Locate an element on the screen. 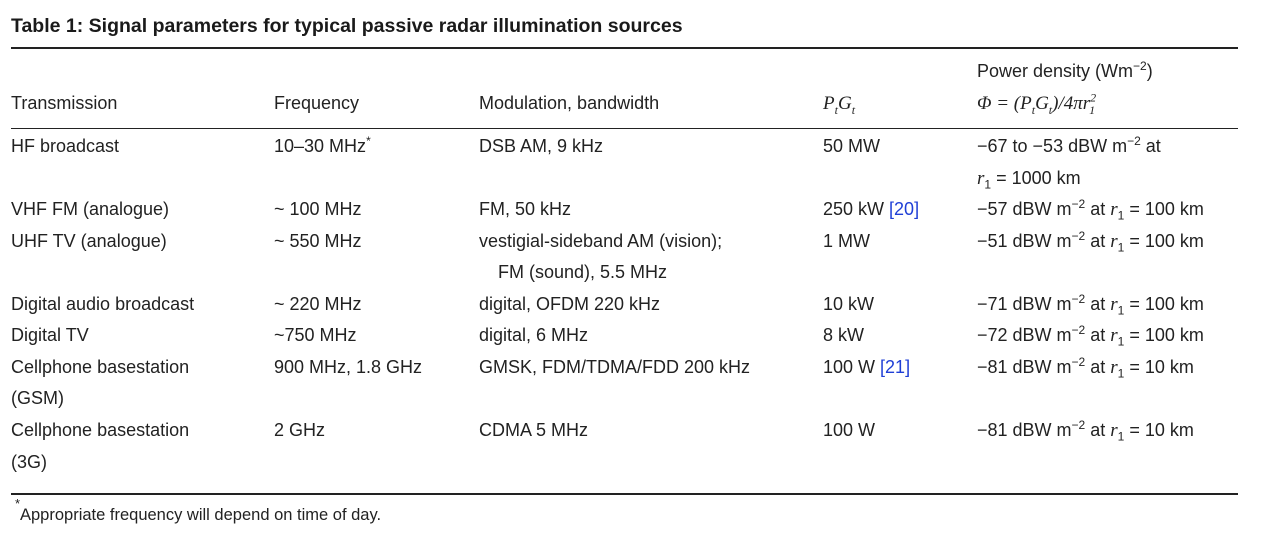  row-3-frequency: ~ 220 MHz is located at coordinates (318, 304).